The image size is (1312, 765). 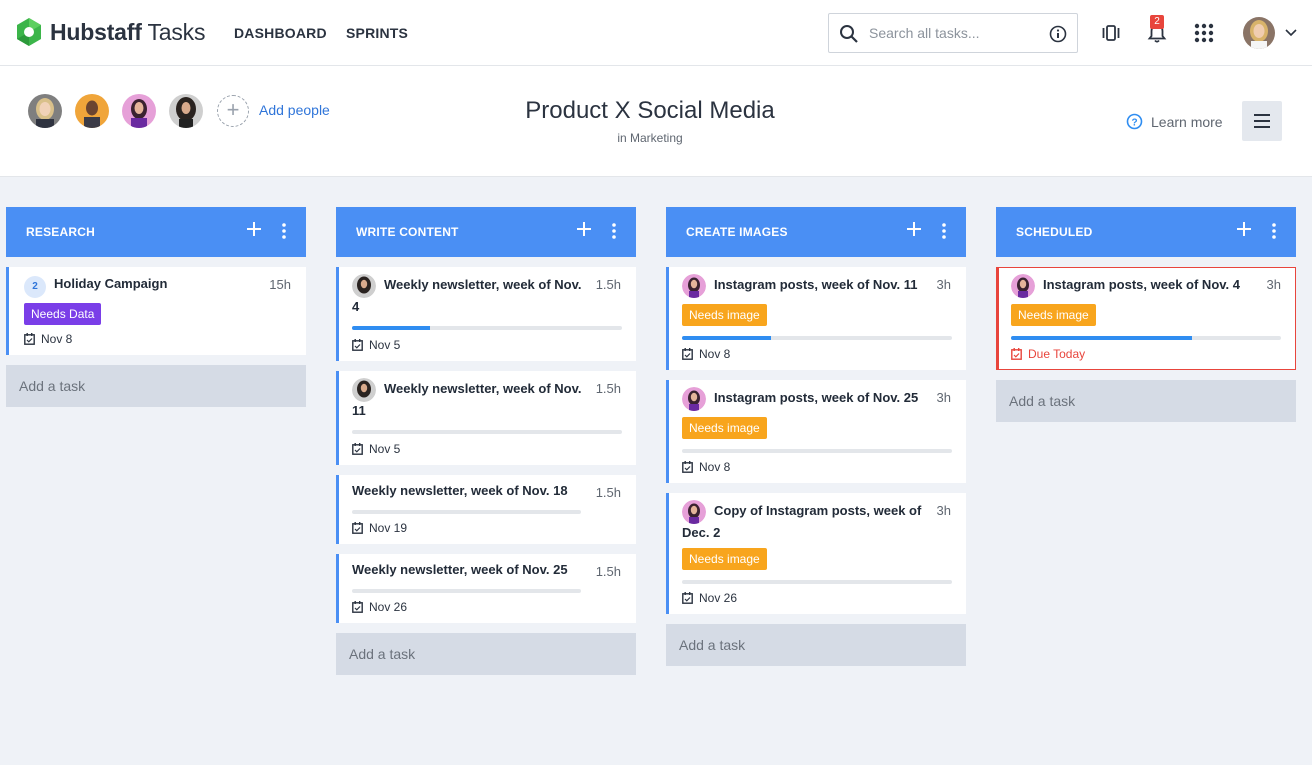 What do you see at coordinates (1204, 33) in the screenshot?
I see `apps-grid-icon` at bounding box center [1204, 33].